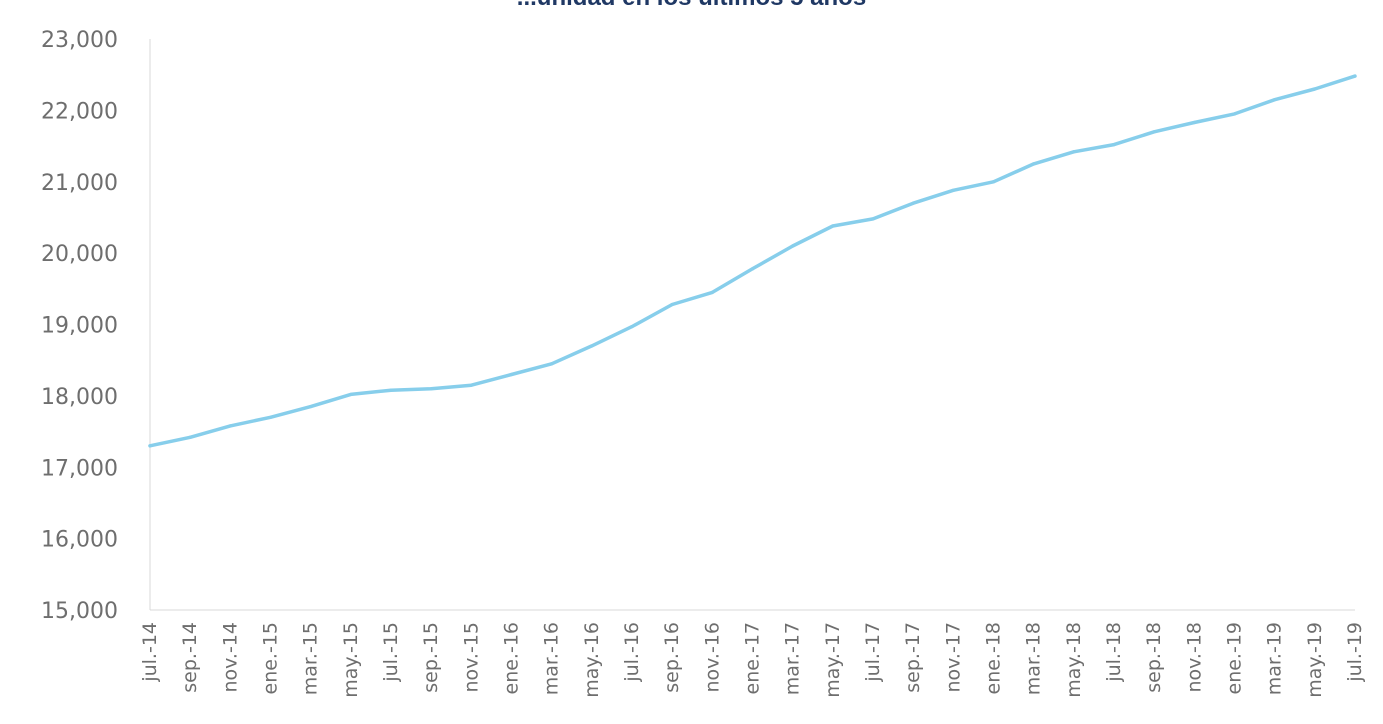  What do you see at coordinates (79, 468) in the screenshot?
I see `y-tick-label: 17,000` at bounding box center [79, 468].